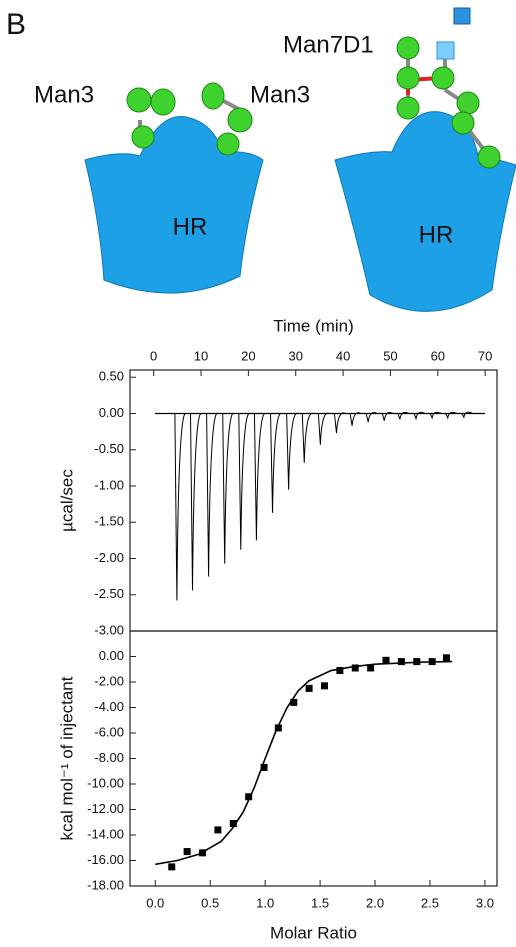 The width and height of the screenshot is (516, 947). Describe the element at coordinates (66, 758) in the screenshot. I see `y-axis-label: kcal mol⁻¹ of injectant` at that location.